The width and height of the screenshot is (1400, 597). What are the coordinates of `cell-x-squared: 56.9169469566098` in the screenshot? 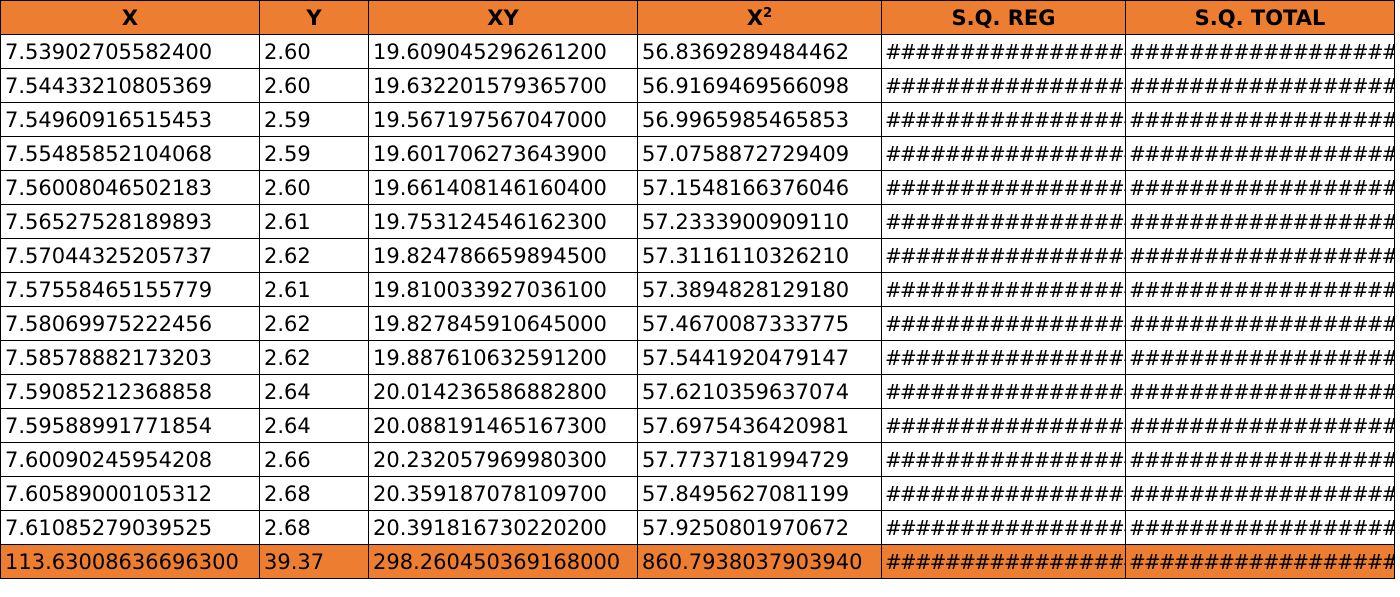 It's located at (759, 85).